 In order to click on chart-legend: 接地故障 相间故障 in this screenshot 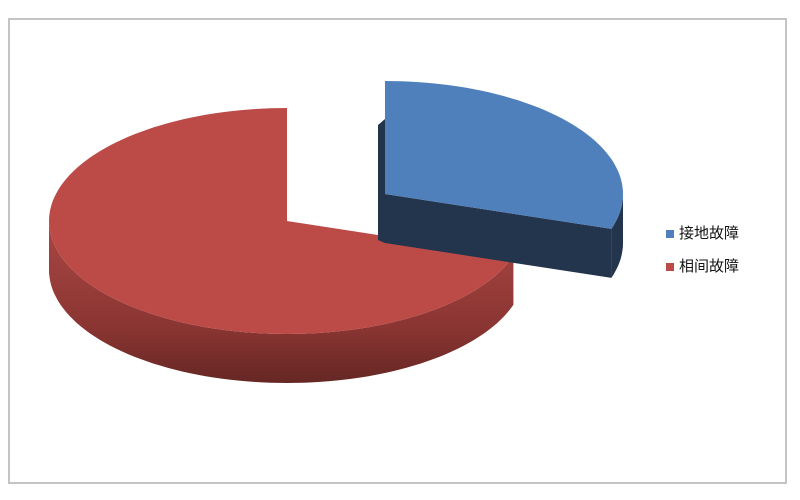, I will do `click(702, 250)`.